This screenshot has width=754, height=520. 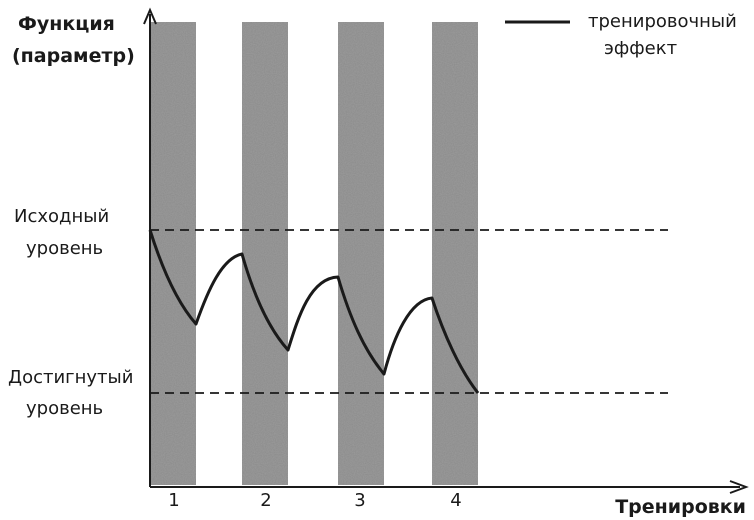 What do you see at coordinates (61, 216) in the screenshot?
I see `initial-level-label-line-1: Исходный` at bounding box center [61, 216].